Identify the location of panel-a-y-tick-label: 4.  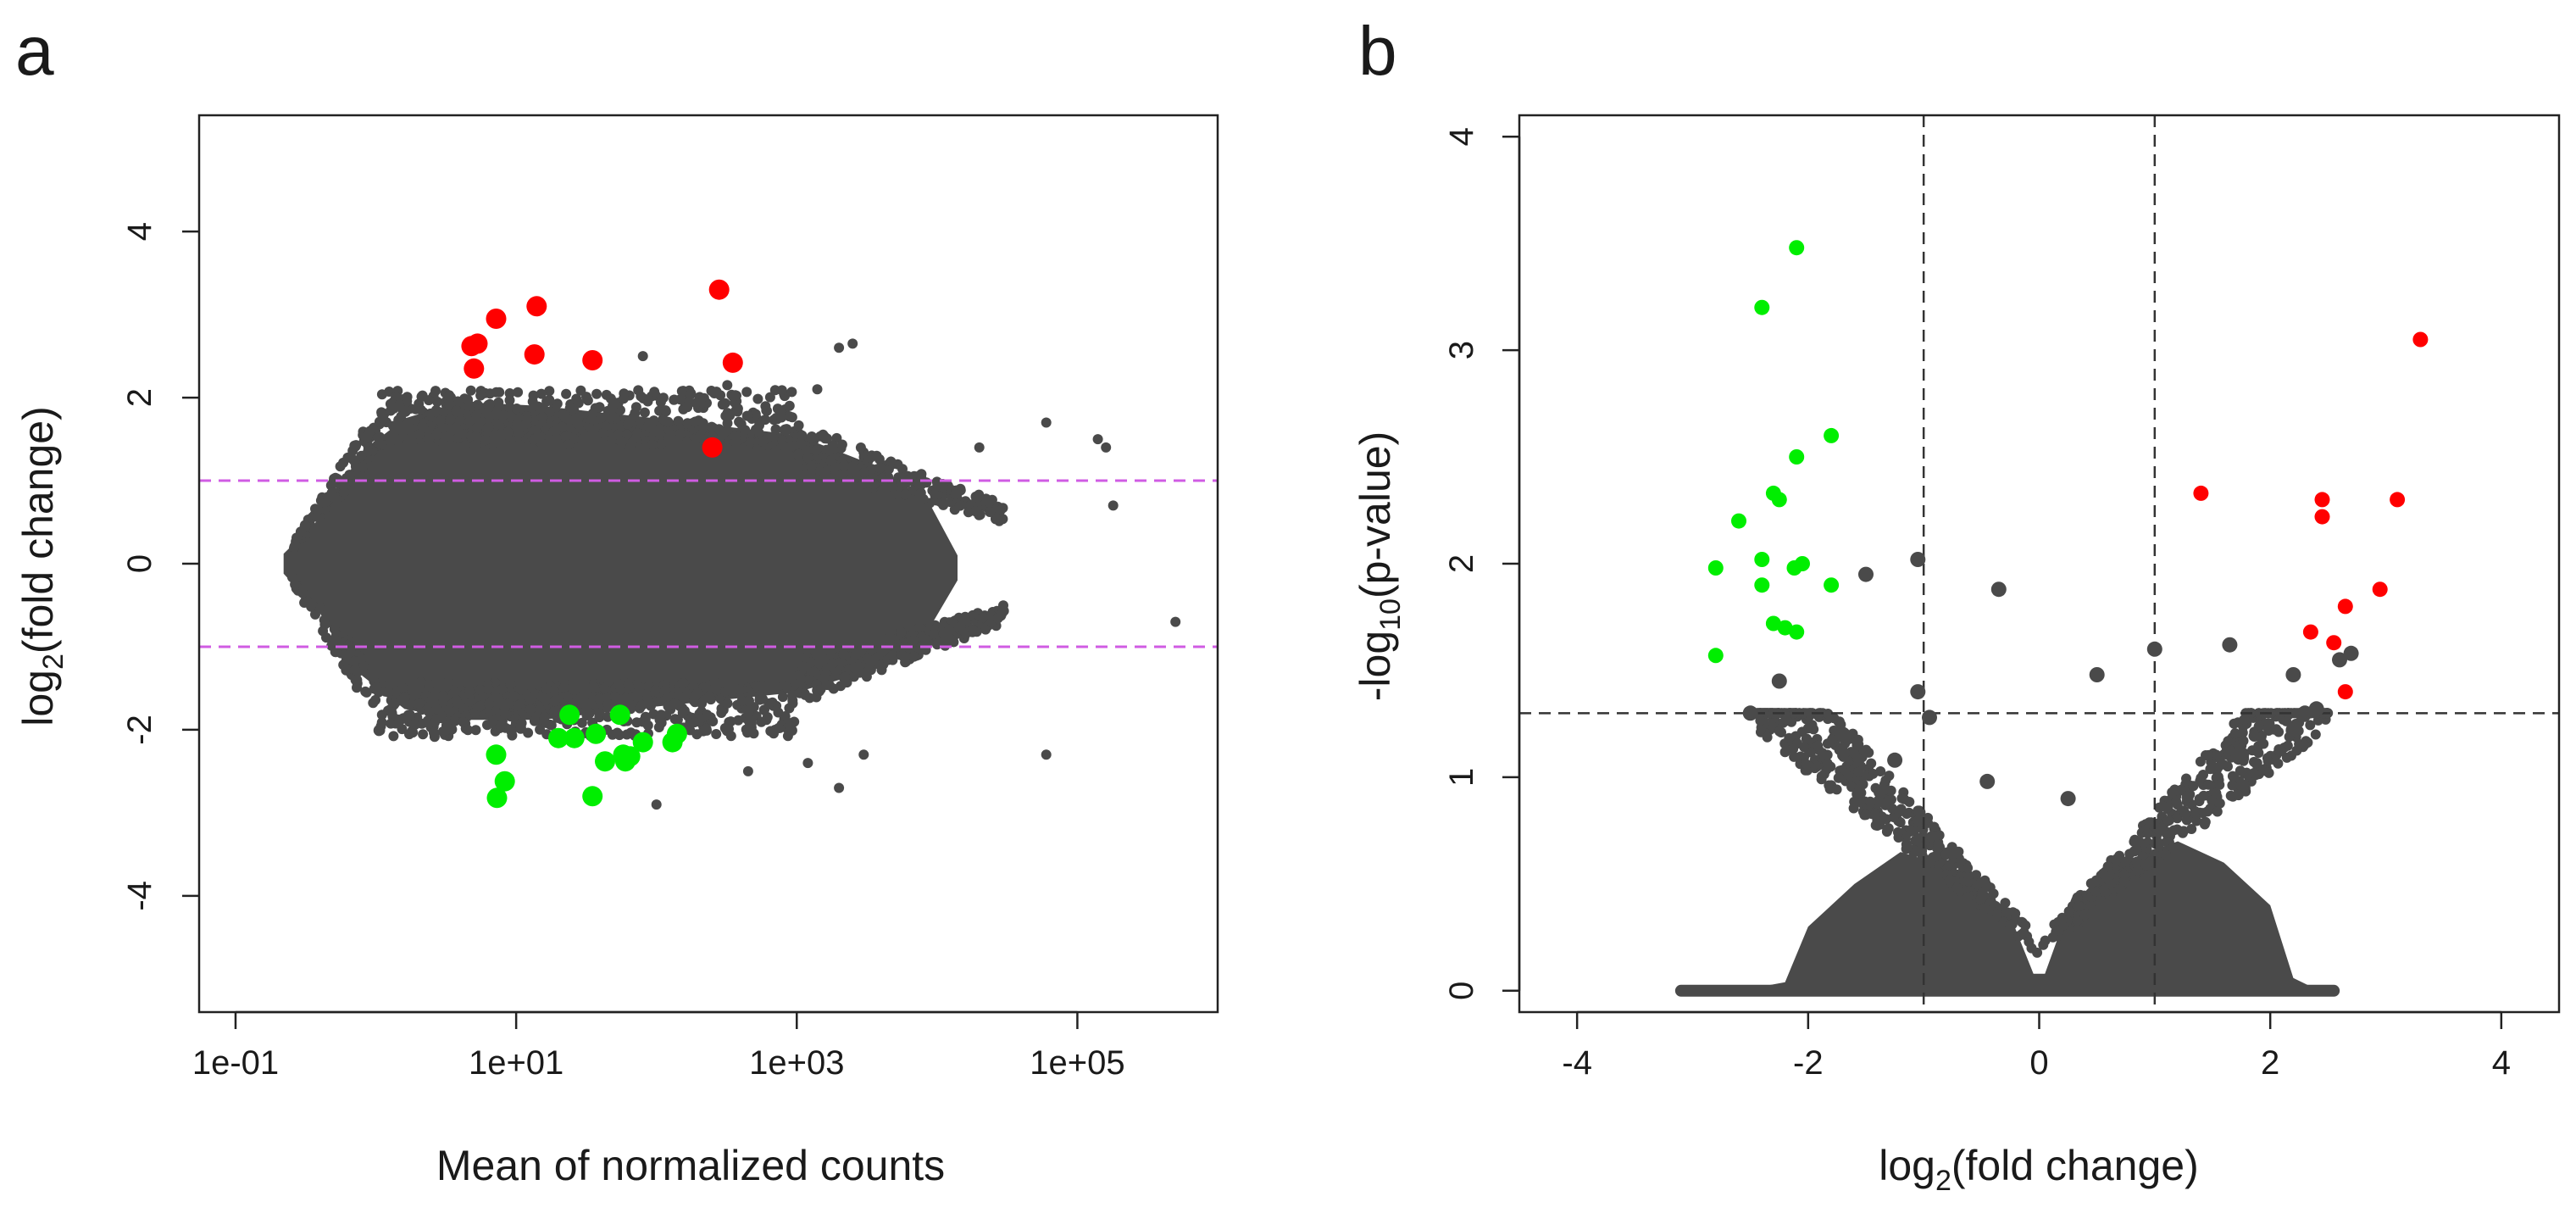
(139, 231).